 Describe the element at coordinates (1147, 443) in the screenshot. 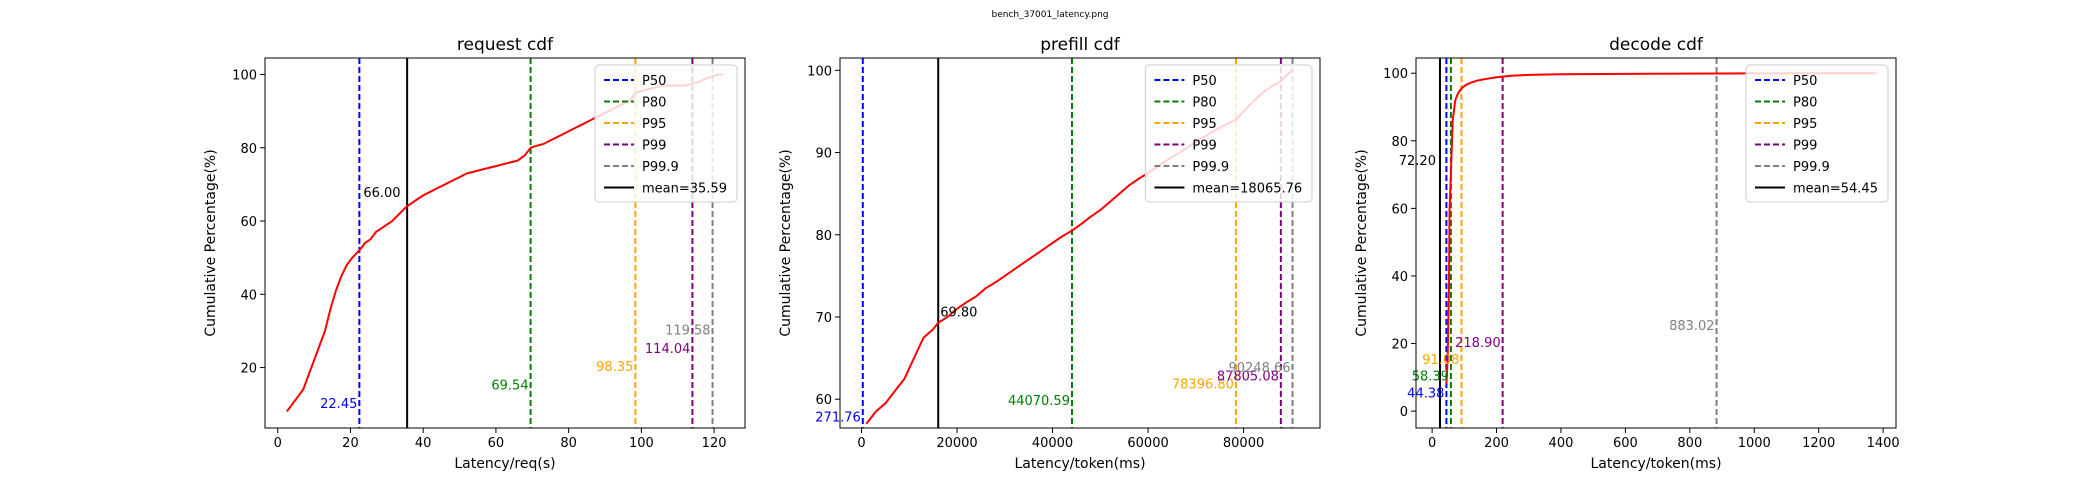

I see `x-tick-label: 60000` at that location.